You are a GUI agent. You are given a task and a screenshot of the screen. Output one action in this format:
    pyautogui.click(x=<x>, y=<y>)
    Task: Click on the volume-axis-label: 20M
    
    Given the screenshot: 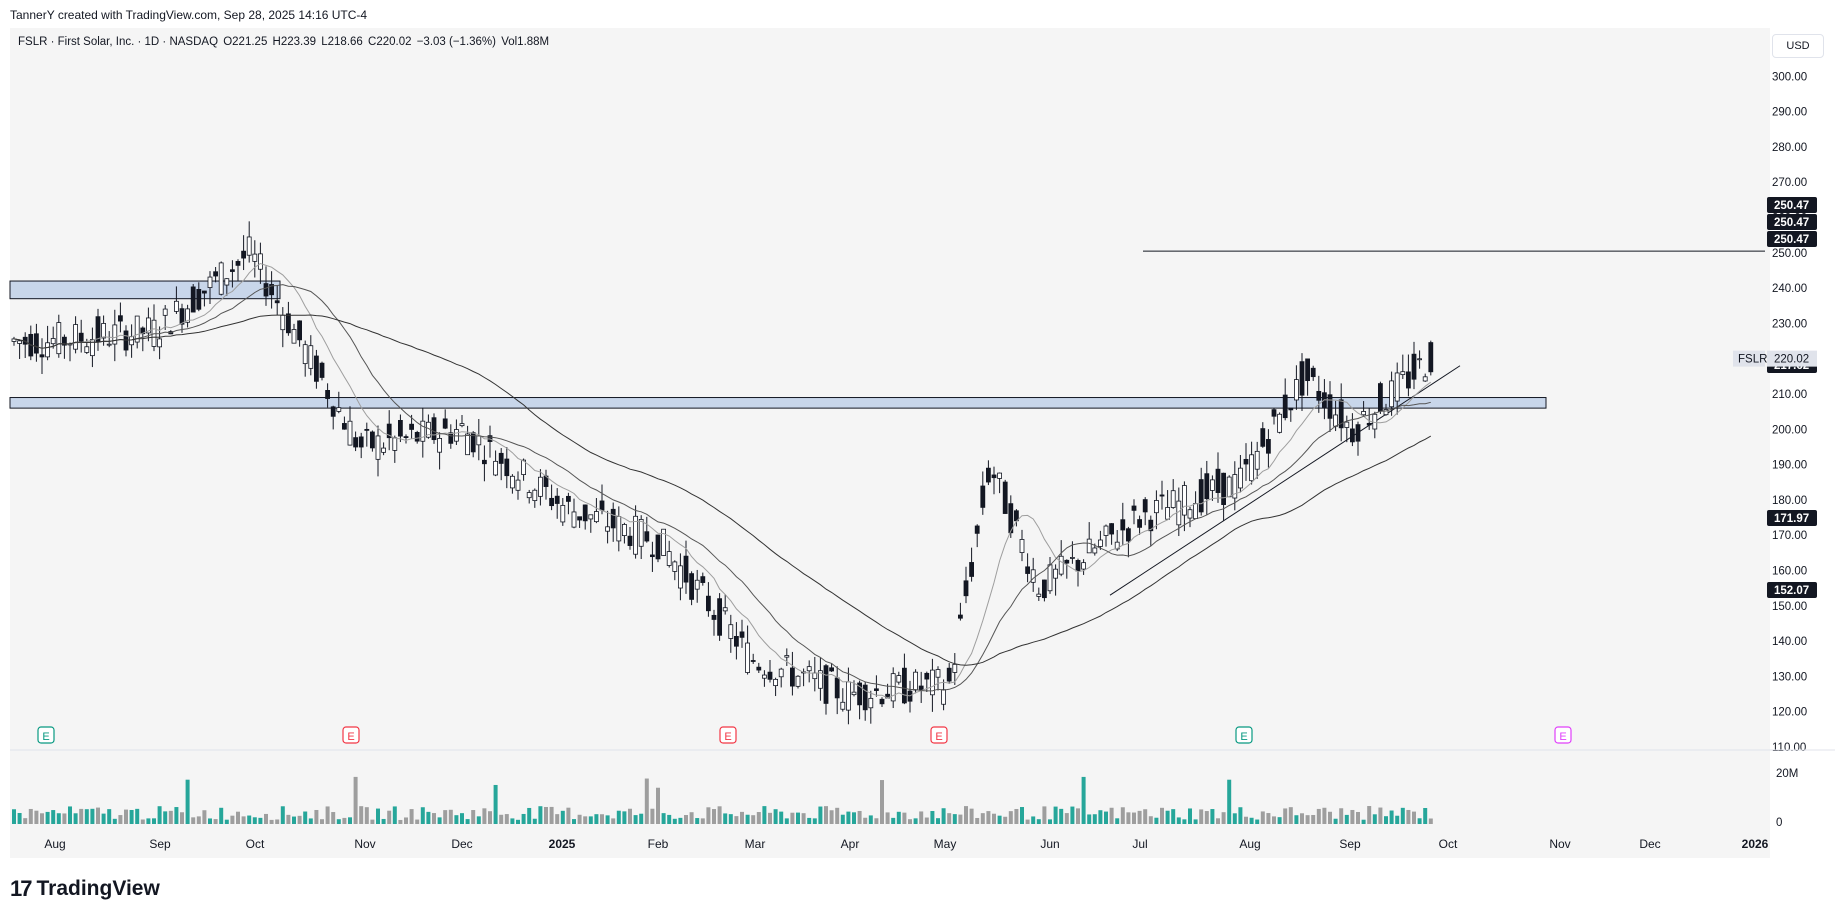 What is the action you would take?
    pyautogui.click(x=1787, y=774)
    